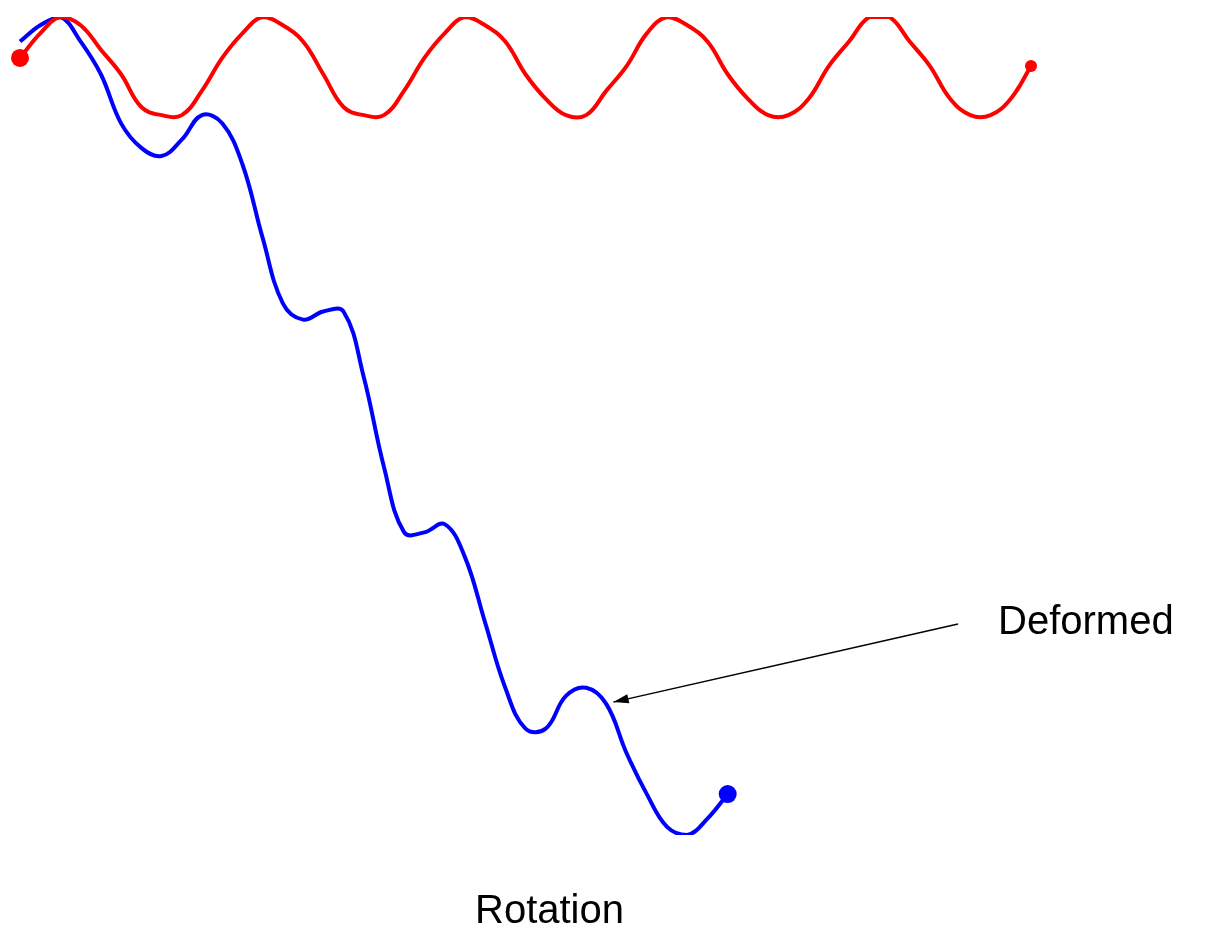 Image resolution: width=1211 pixels, height=934 pixels. Describe the element at coordinates (1086, 620) in the screenshot. I see `annotation: Deformed` at that location.